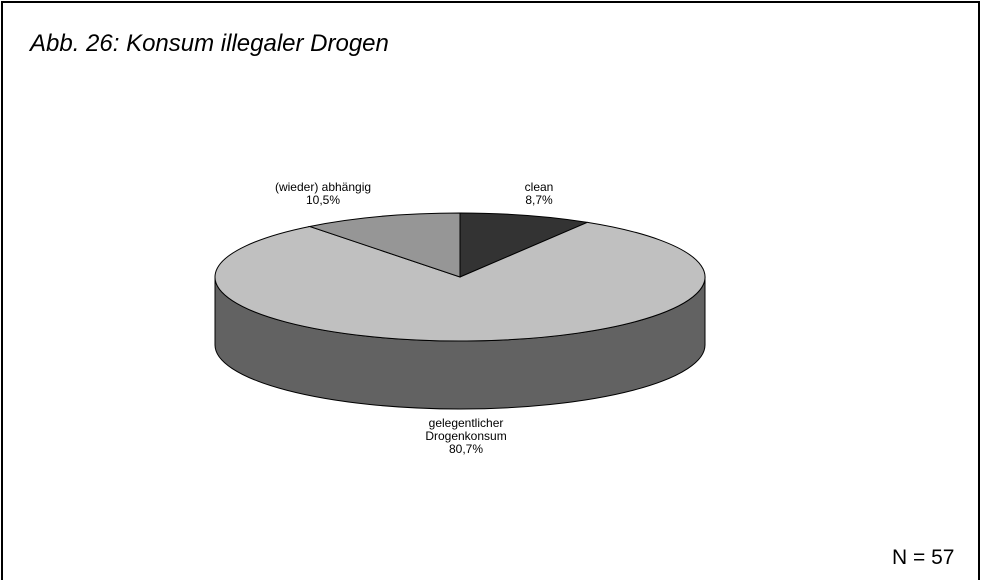 The width and height of the screenshot is (985, 581). Describe the element at coordinates (539, 193) in the screenshot. I see `pie-label-clean: clean 8,7%` at that location.